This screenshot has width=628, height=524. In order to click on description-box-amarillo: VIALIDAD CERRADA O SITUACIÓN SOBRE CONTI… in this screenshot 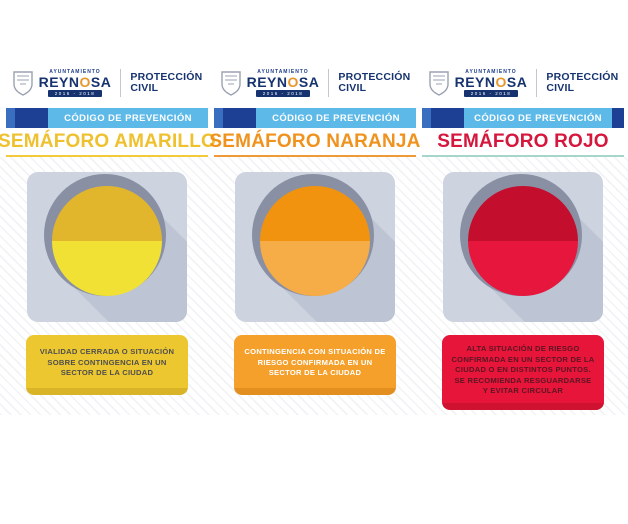, I will do `click(107, 365)`.